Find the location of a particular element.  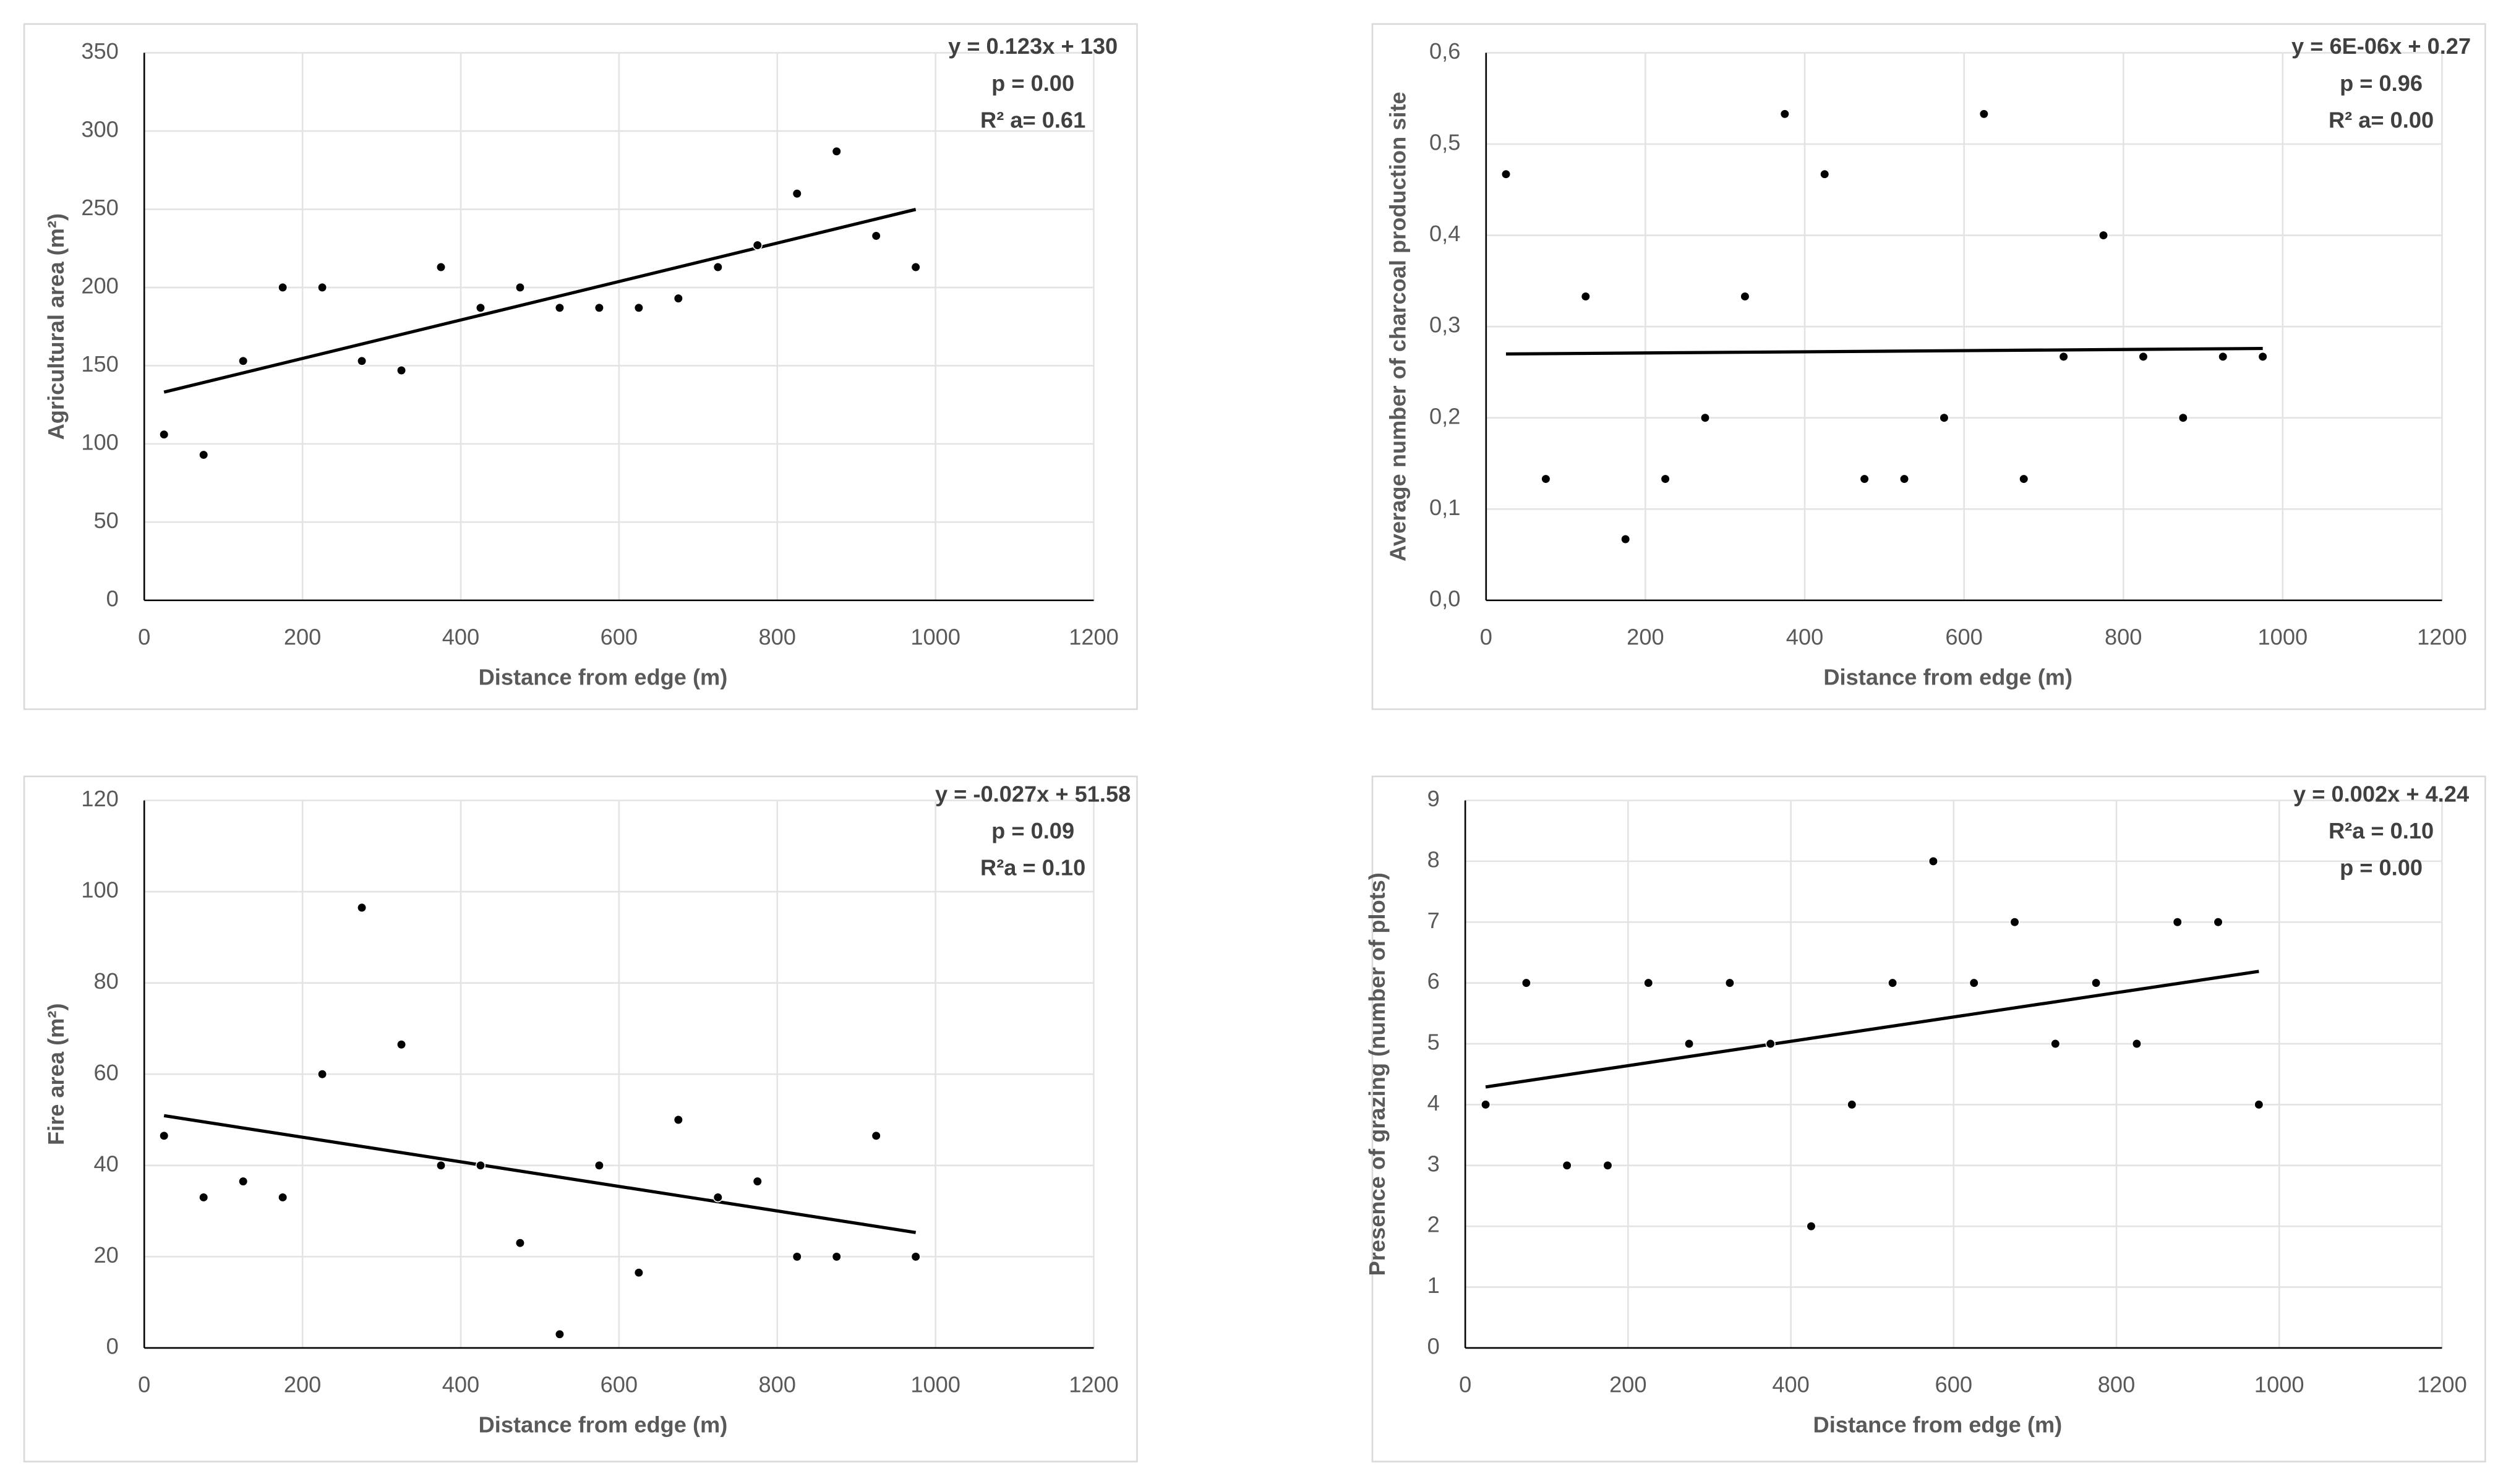

y-tick-label: 250 is located at coordinates (100, 207).